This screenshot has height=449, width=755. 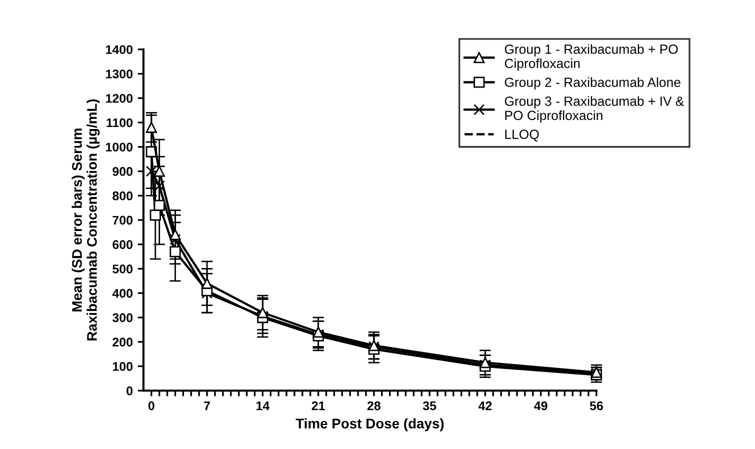 I want to click on x-tick-label: 14, so click(x=263, y=406).